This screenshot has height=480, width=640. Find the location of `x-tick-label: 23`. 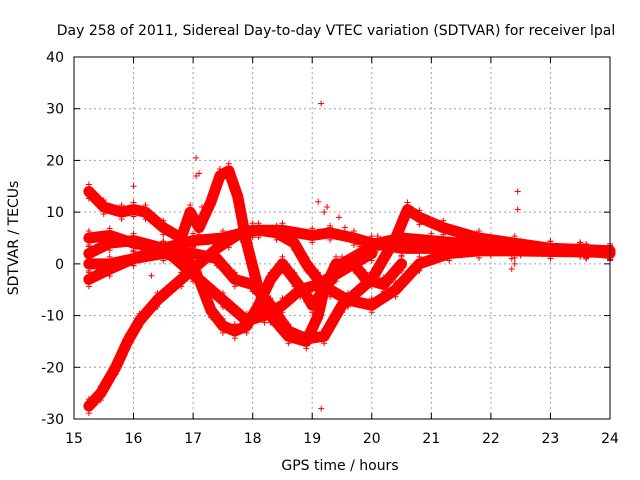

x-tick-label: 23 is located at coordinates (551, 439).